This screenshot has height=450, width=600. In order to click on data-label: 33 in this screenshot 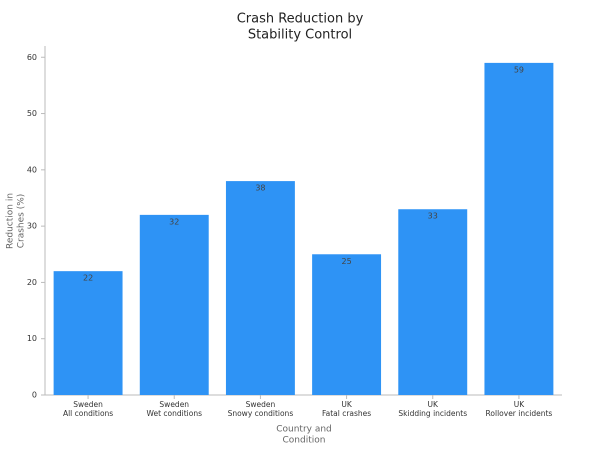, I will do `click(433, 216)`.